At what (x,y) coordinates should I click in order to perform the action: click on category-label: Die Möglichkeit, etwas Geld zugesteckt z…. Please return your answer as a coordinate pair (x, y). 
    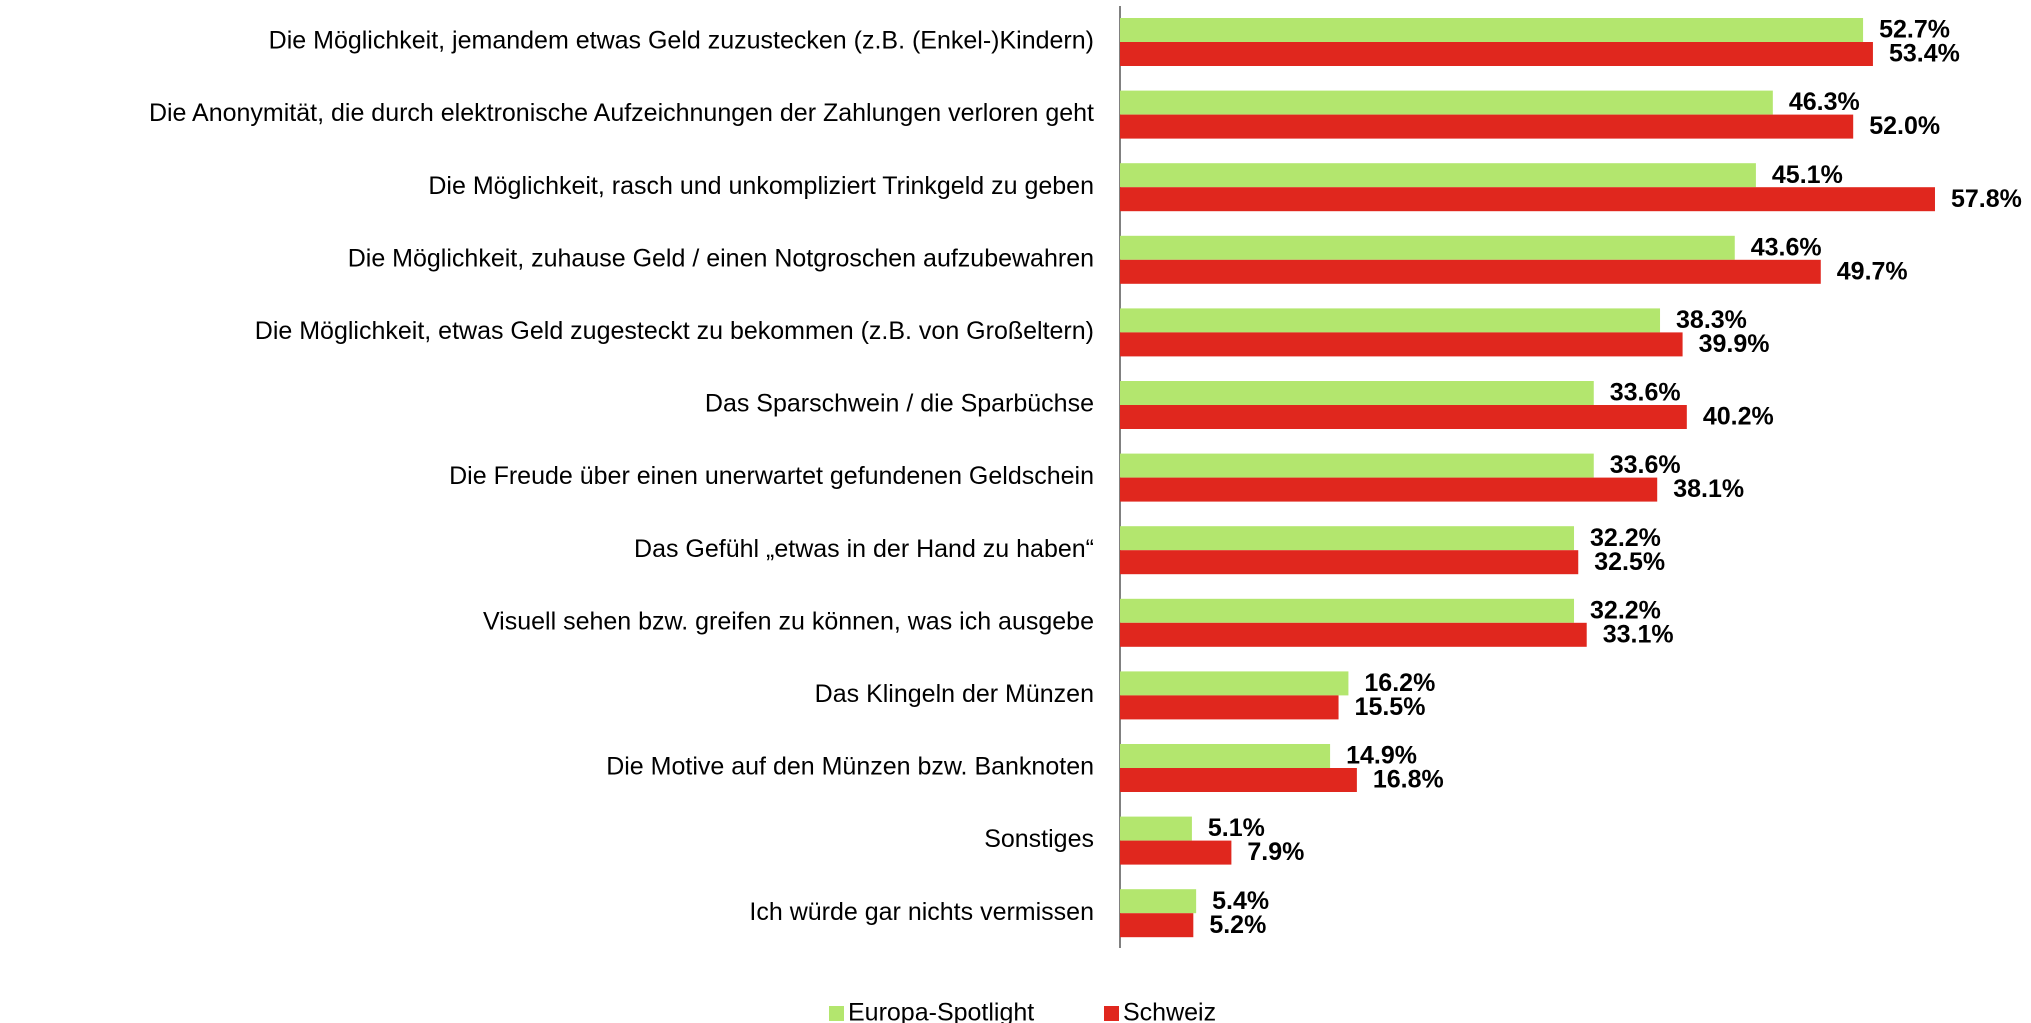
    Looking at the image, I should click on (674, 331).